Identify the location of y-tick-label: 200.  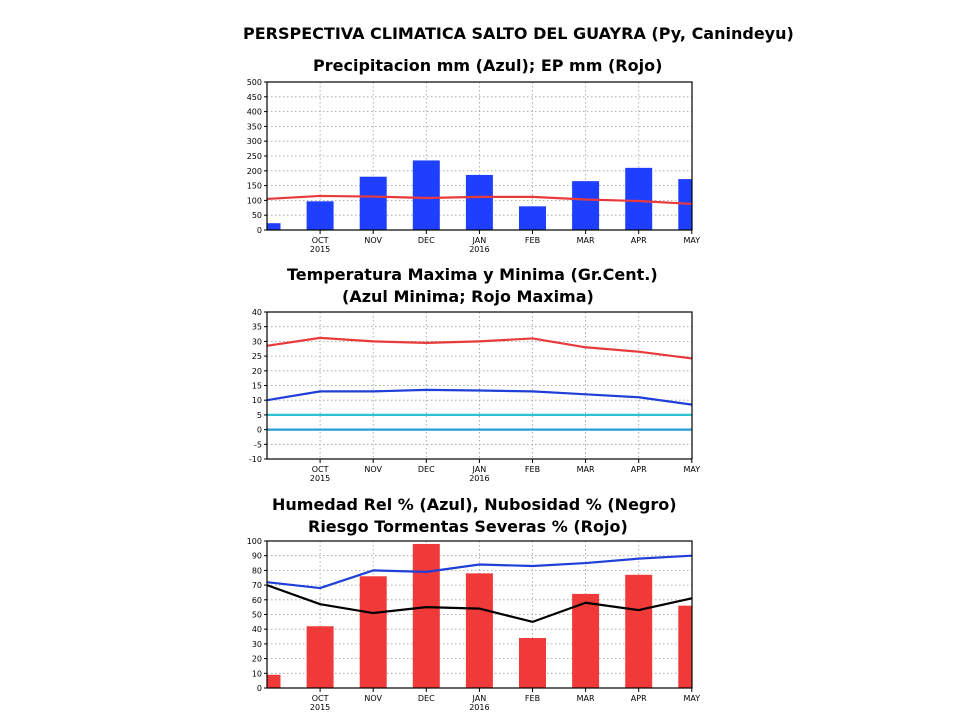
(254, 171).